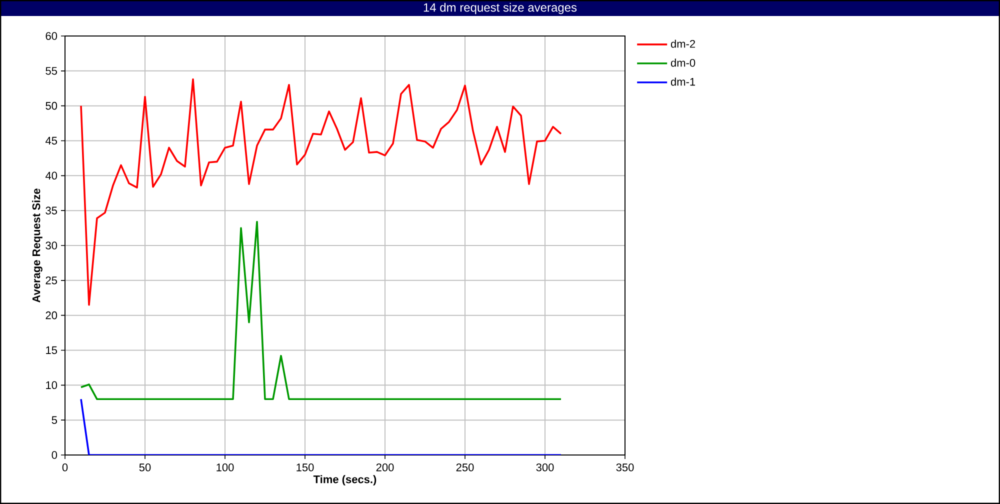 This screenshot has height=504, width=1000. Describe the element at coordinates (52, 315) in the screenshot. I see `y-tick-label: 20` at that location.